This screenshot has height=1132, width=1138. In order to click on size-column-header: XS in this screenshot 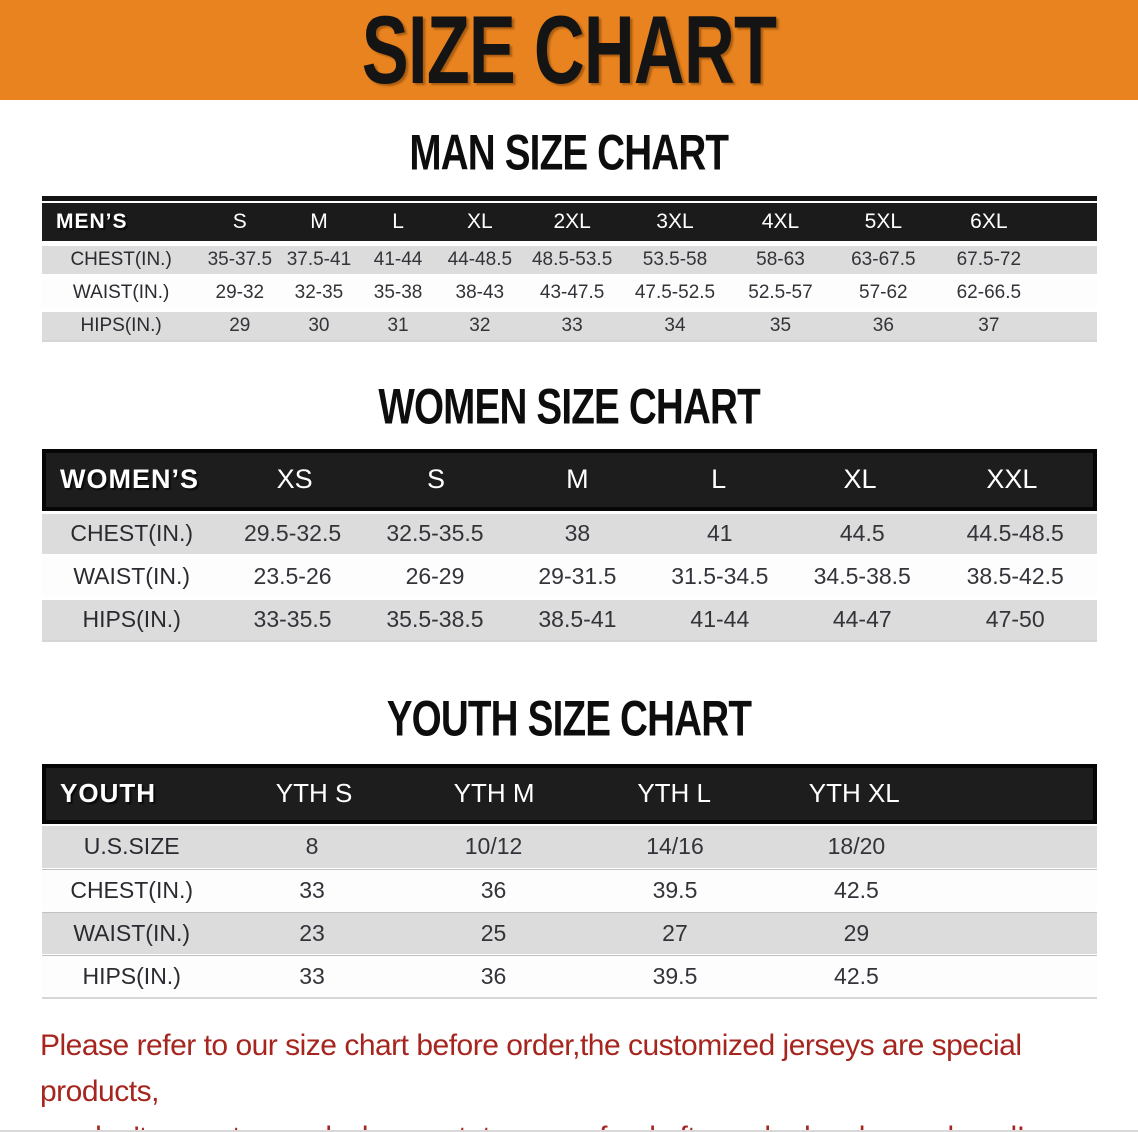, I will do `click(294, 479)`.